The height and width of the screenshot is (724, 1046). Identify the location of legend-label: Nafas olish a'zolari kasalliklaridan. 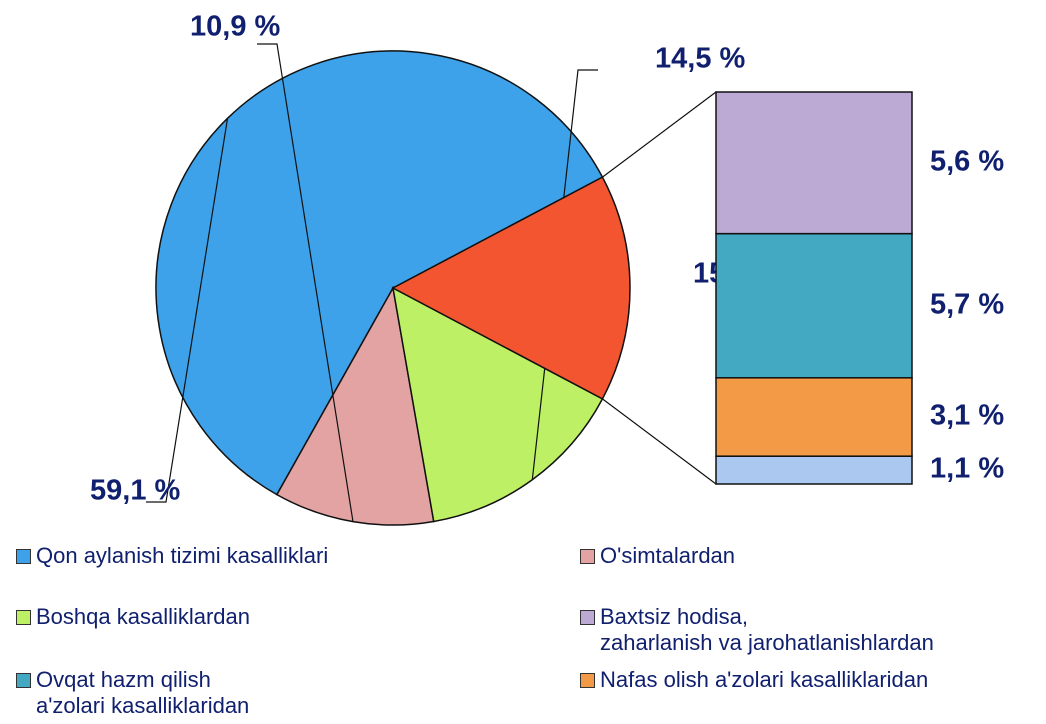
(764, 679).